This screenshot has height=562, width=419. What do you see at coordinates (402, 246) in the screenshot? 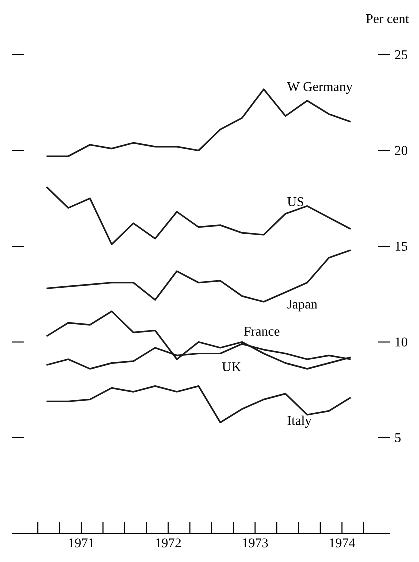
I see `y-tick-label: 15` at bounding box center [402, 246].